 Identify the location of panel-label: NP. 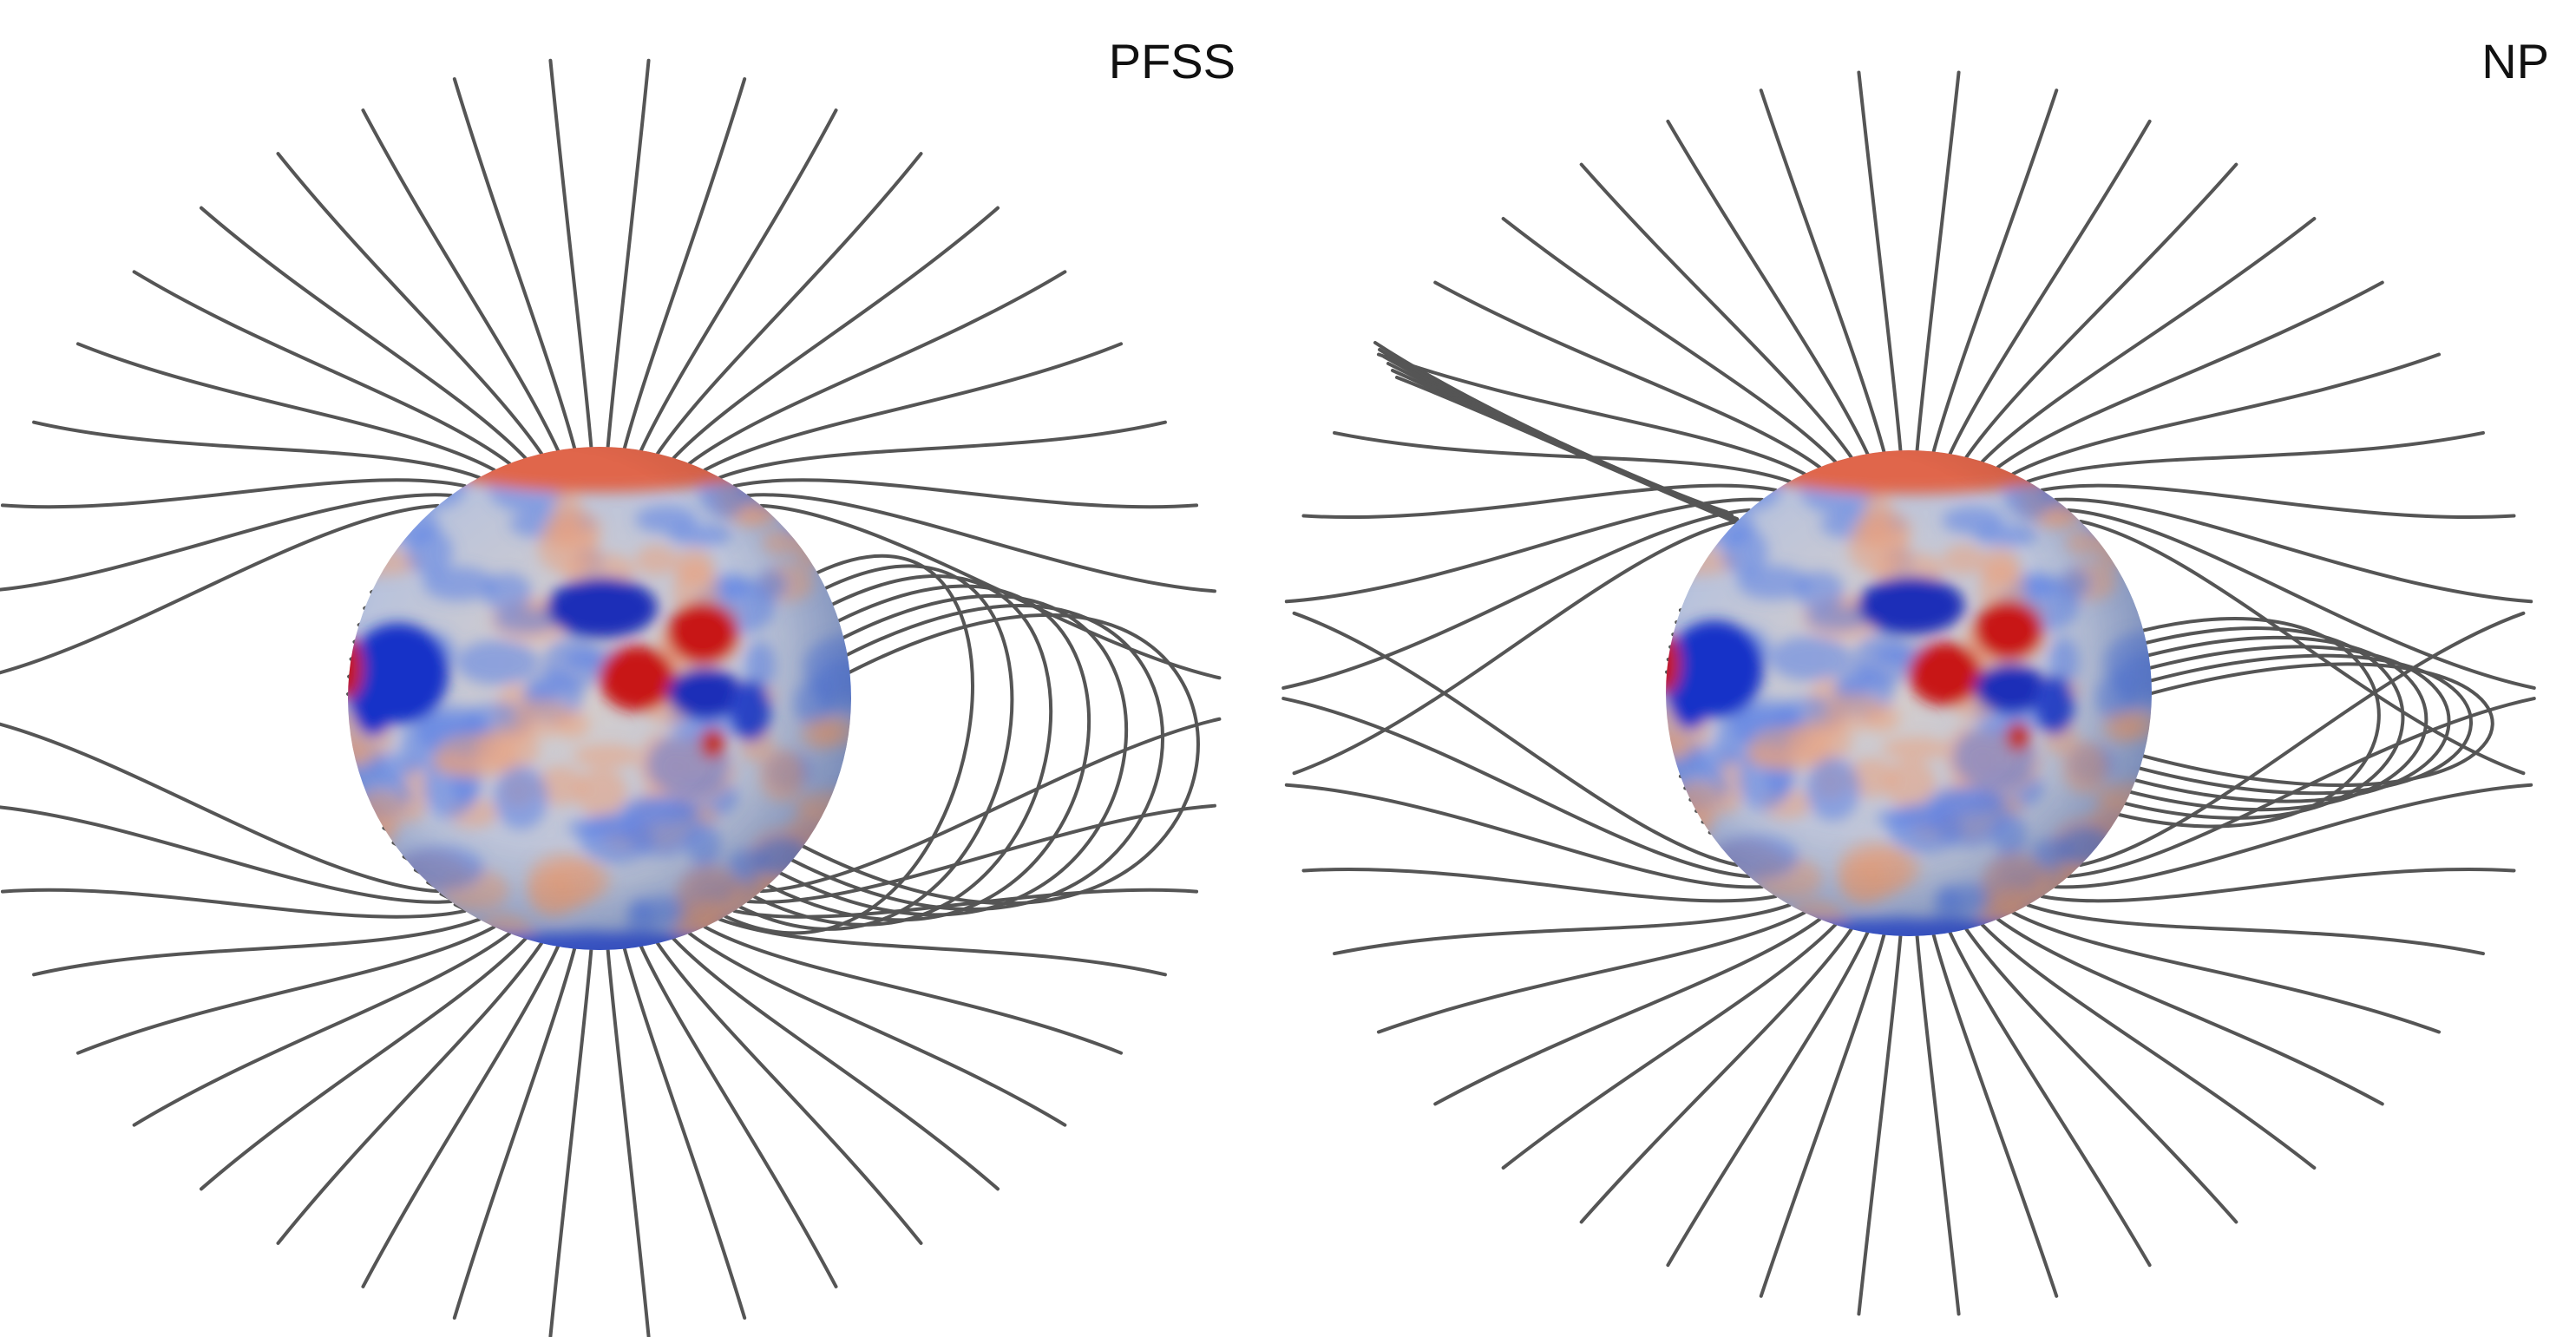
(2515, 61).